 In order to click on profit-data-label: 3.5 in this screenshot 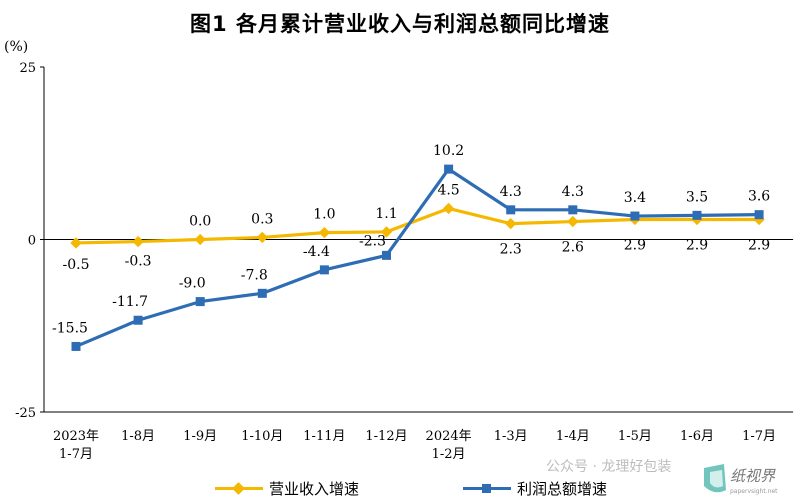, I will do `click(697, 197)`.